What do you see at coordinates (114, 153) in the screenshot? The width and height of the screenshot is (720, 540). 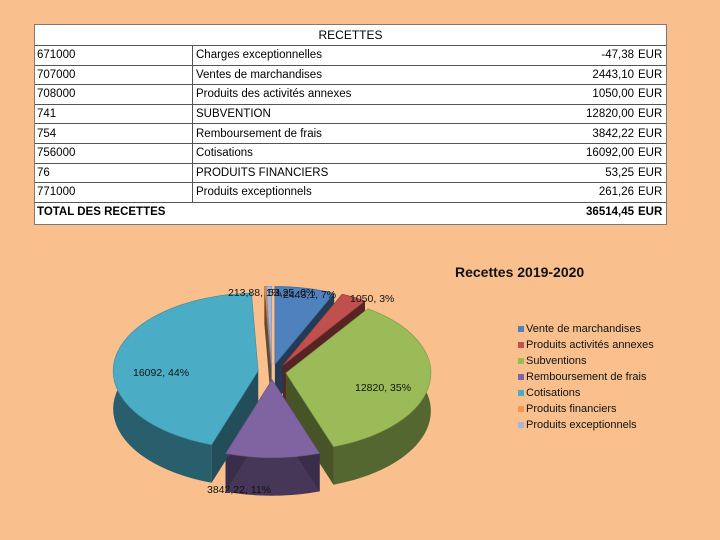 I see `account-code: 756000` at bounding box center [114, 153].